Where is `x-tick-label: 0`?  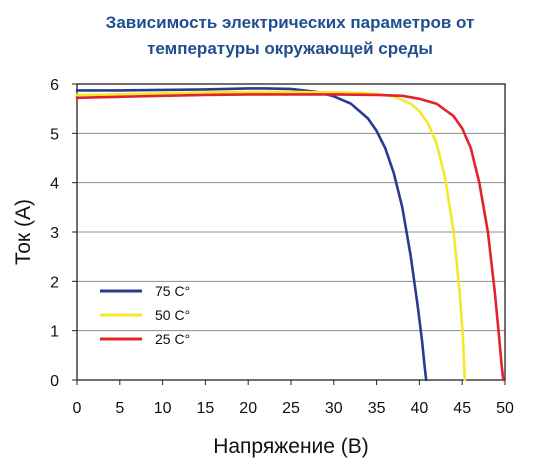 x-tick-label: 0 is located at coordinates (77, 408).